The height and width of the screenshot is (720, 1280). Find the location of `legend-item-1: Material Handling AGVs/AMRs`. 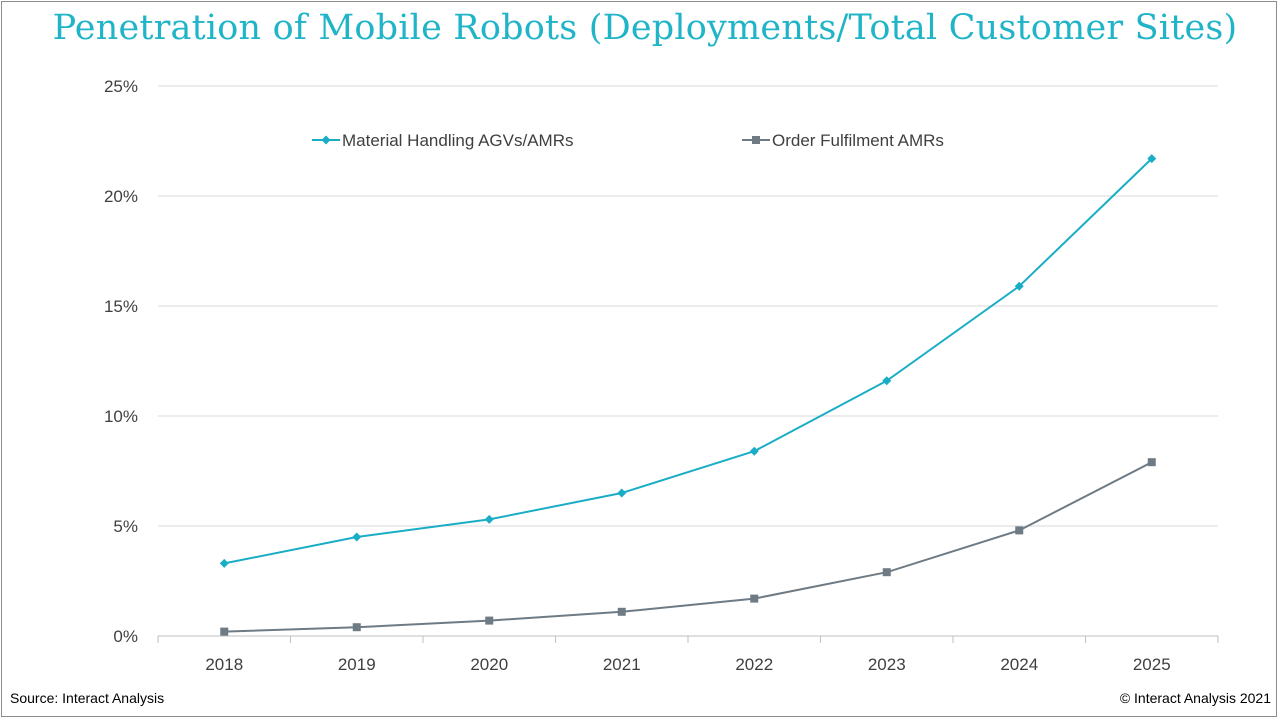

legend-item-1: Material Handling AGVs/AMRs is located at coordinates (442, 140).